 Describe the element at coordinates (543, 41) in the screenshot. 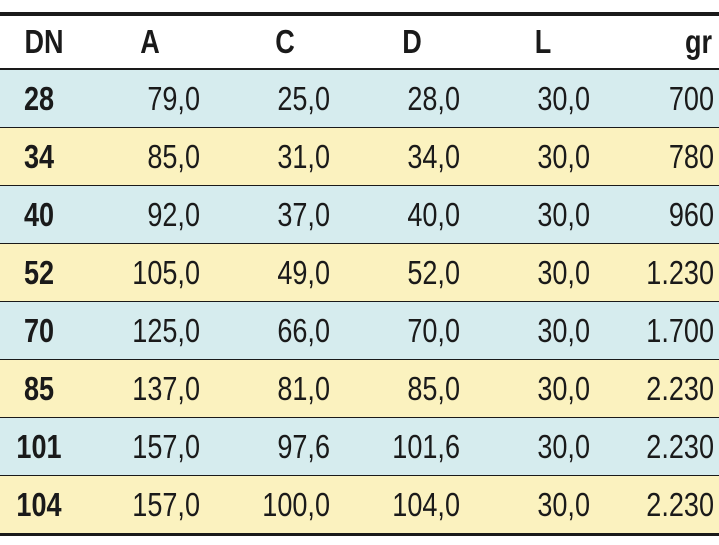

I see `header-l: L` at that location.